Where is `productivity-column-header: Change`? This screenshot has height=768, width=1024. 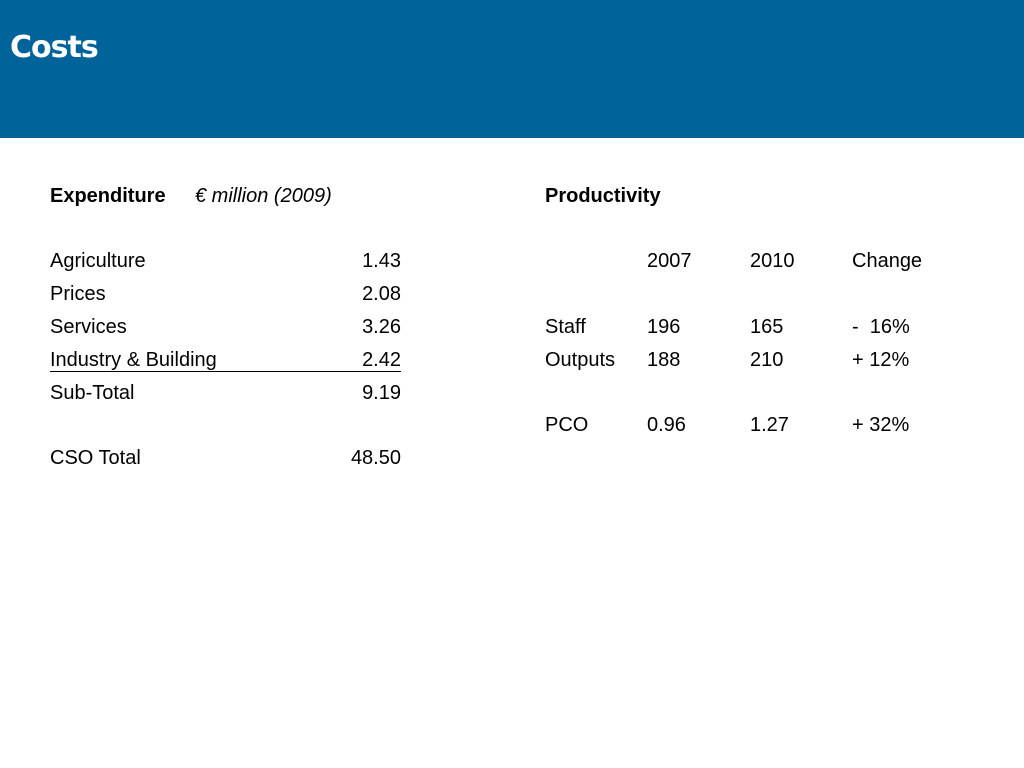
productivity-column-header: Change is located at coordinates (887, 261).